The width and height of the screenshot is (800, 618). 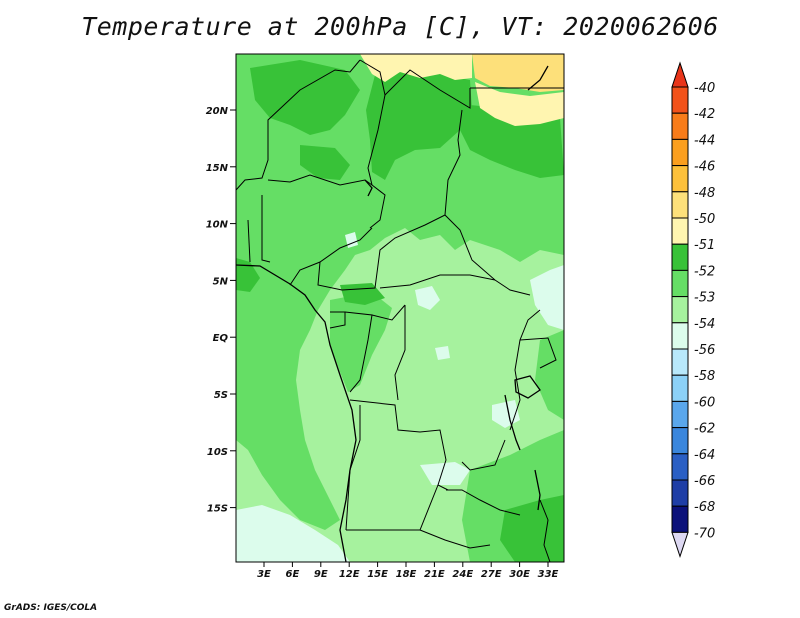 I want to click on colorbar-label: -44, so click(x=704, y=140).